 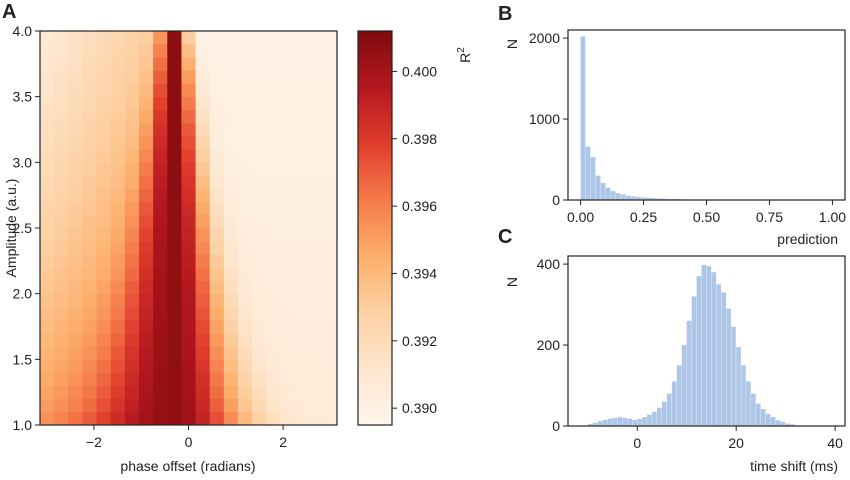 I want to click on heatmap-y-axis-label: Amplitude (a.u.), so click(x=11, y=228).